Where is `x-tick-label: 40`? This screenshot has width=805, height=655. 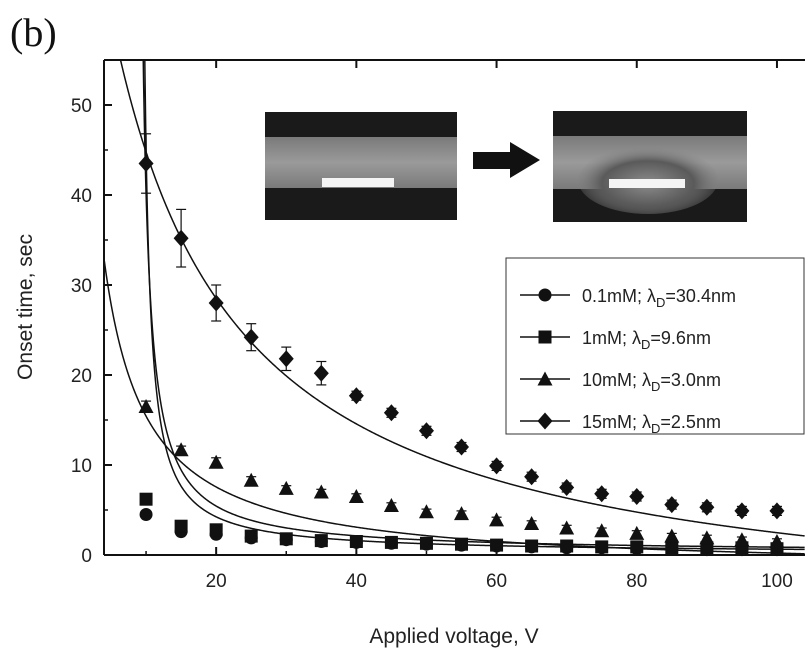
x-tick-label: 40 is located at coordinates (356, 581).